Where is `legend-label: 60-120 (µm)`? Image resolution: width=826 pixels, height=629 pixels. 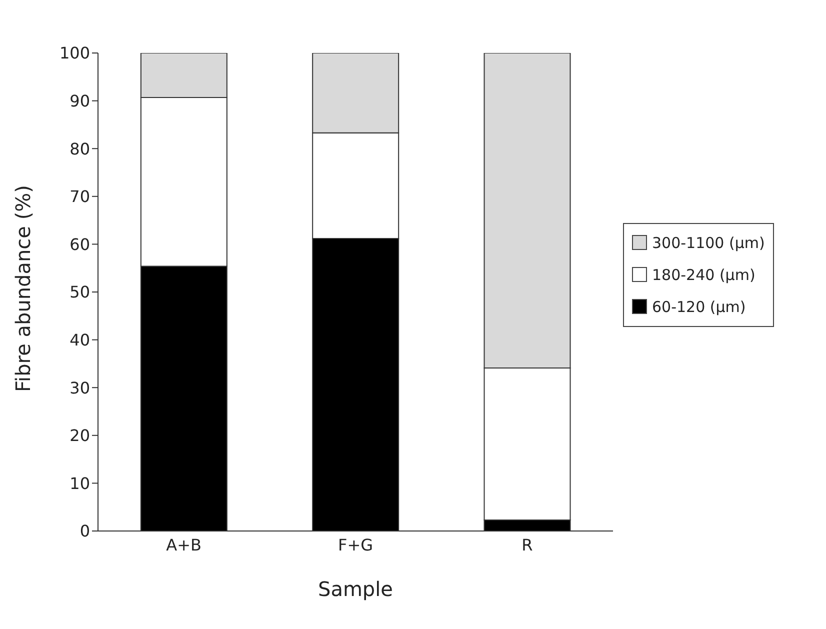
legend-label: 60-120 (µm) is located at coordinates (699, 307).